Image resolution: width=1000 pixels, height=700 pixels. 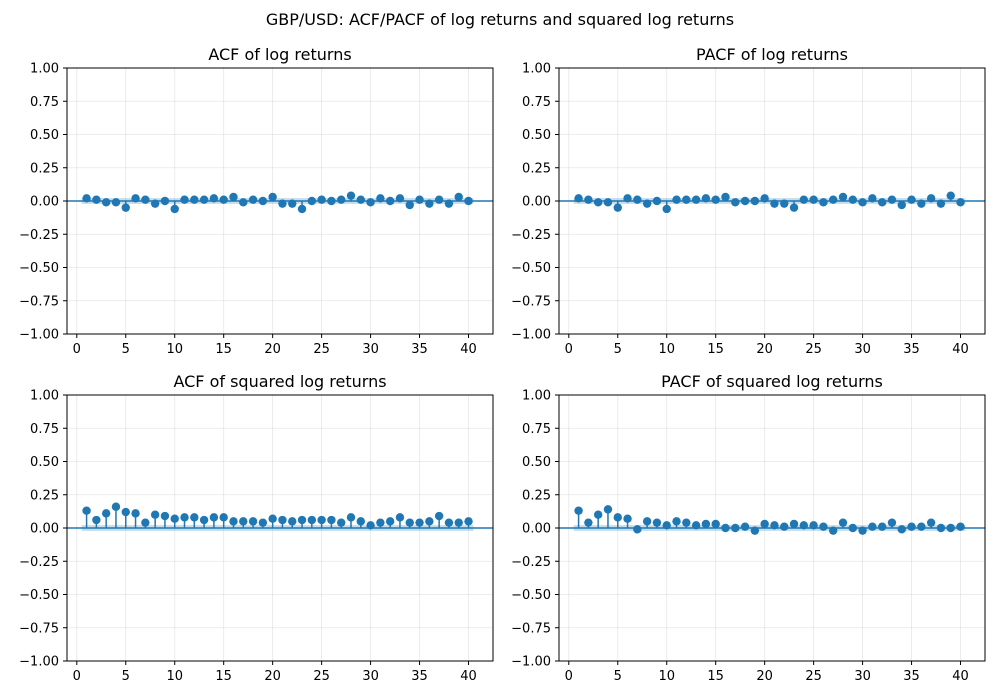 What do you see at coordinates (666, 349) in the screenshot?
I see `x-tick-label: 10` at bounding box center [666, 349].